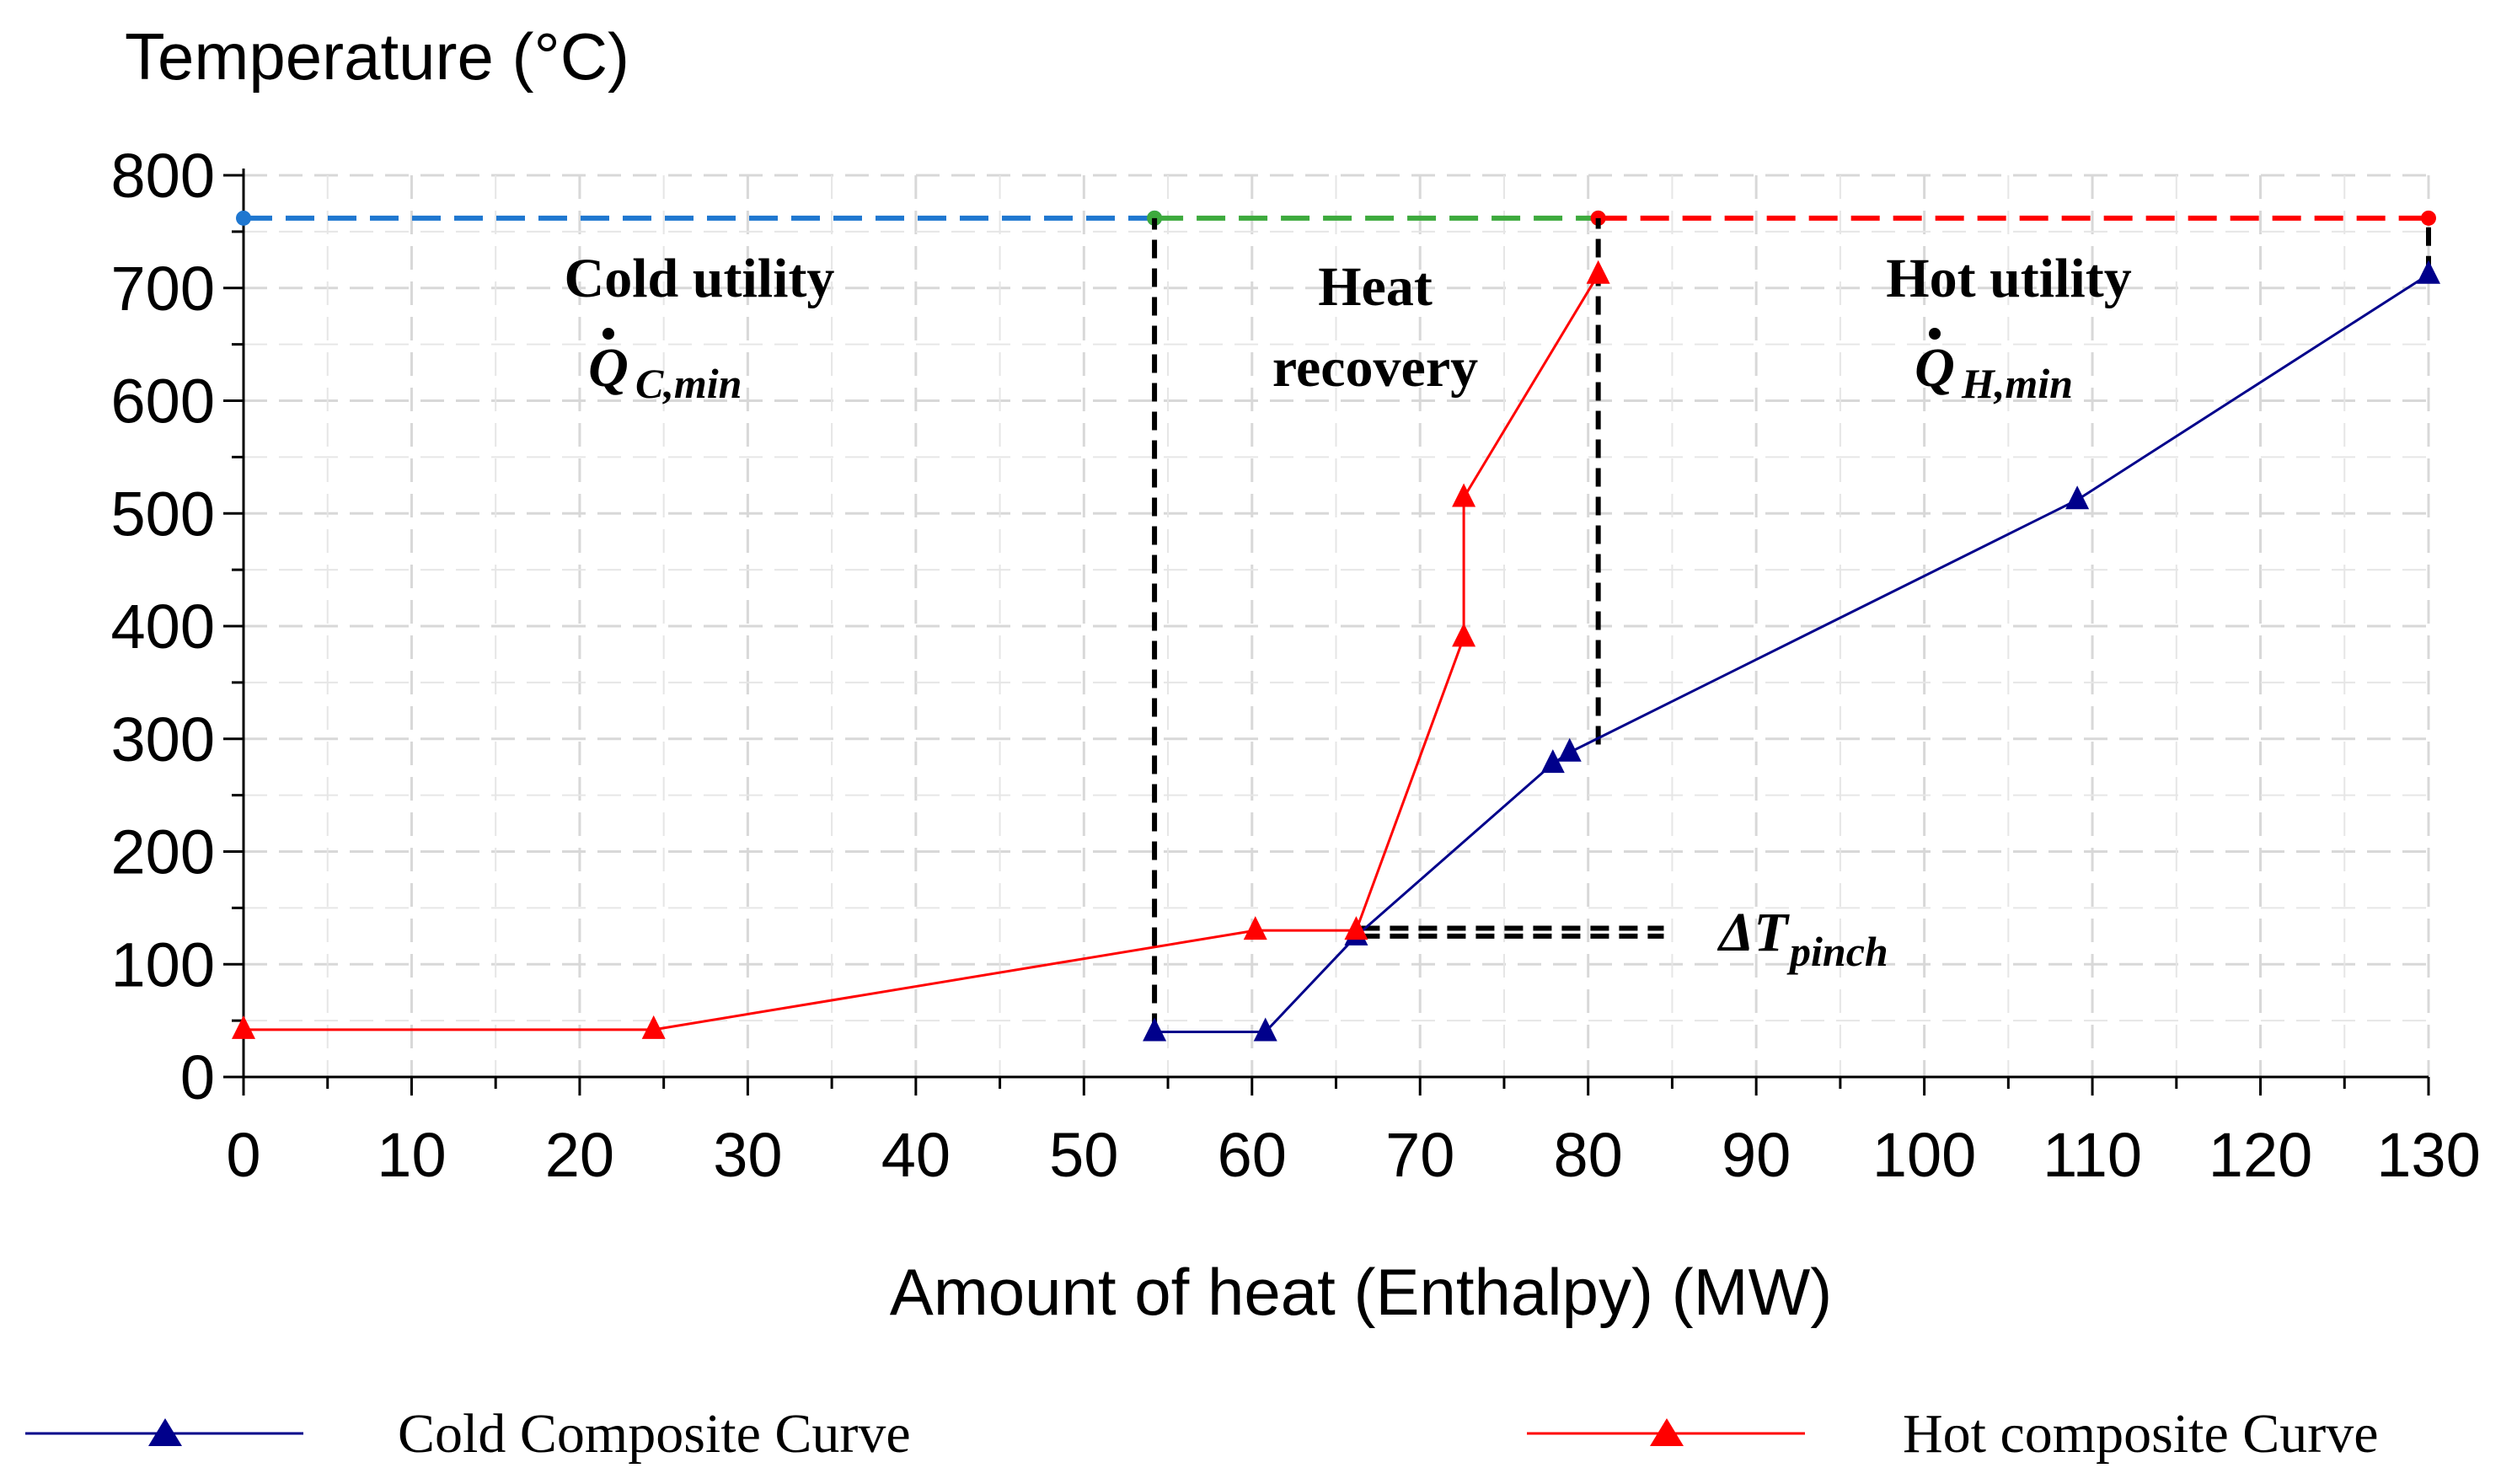 Image resolution: width=2501 pixels, height=1484 pixels. I want to click on y-axis-title: Temperature (°C), so click(377, 57).